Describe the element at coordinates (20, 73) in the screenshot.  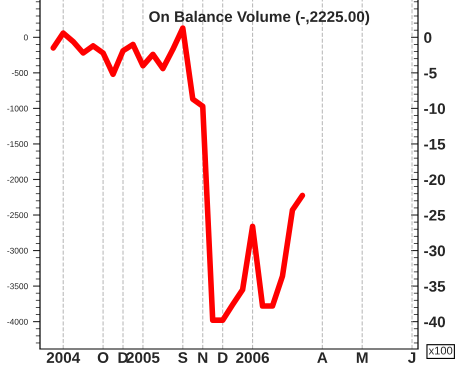
I see `y-tick-label: -500` at that location.